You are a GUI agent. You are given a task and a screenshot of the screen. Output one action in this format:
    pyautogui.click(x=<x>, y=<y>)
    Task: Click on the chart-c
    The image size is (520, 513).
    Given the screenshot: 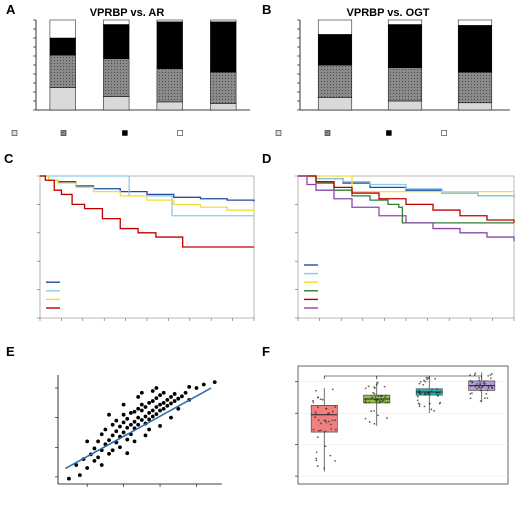 What is the action you would take?
    pyautogui.click(x=146, y=248)
    